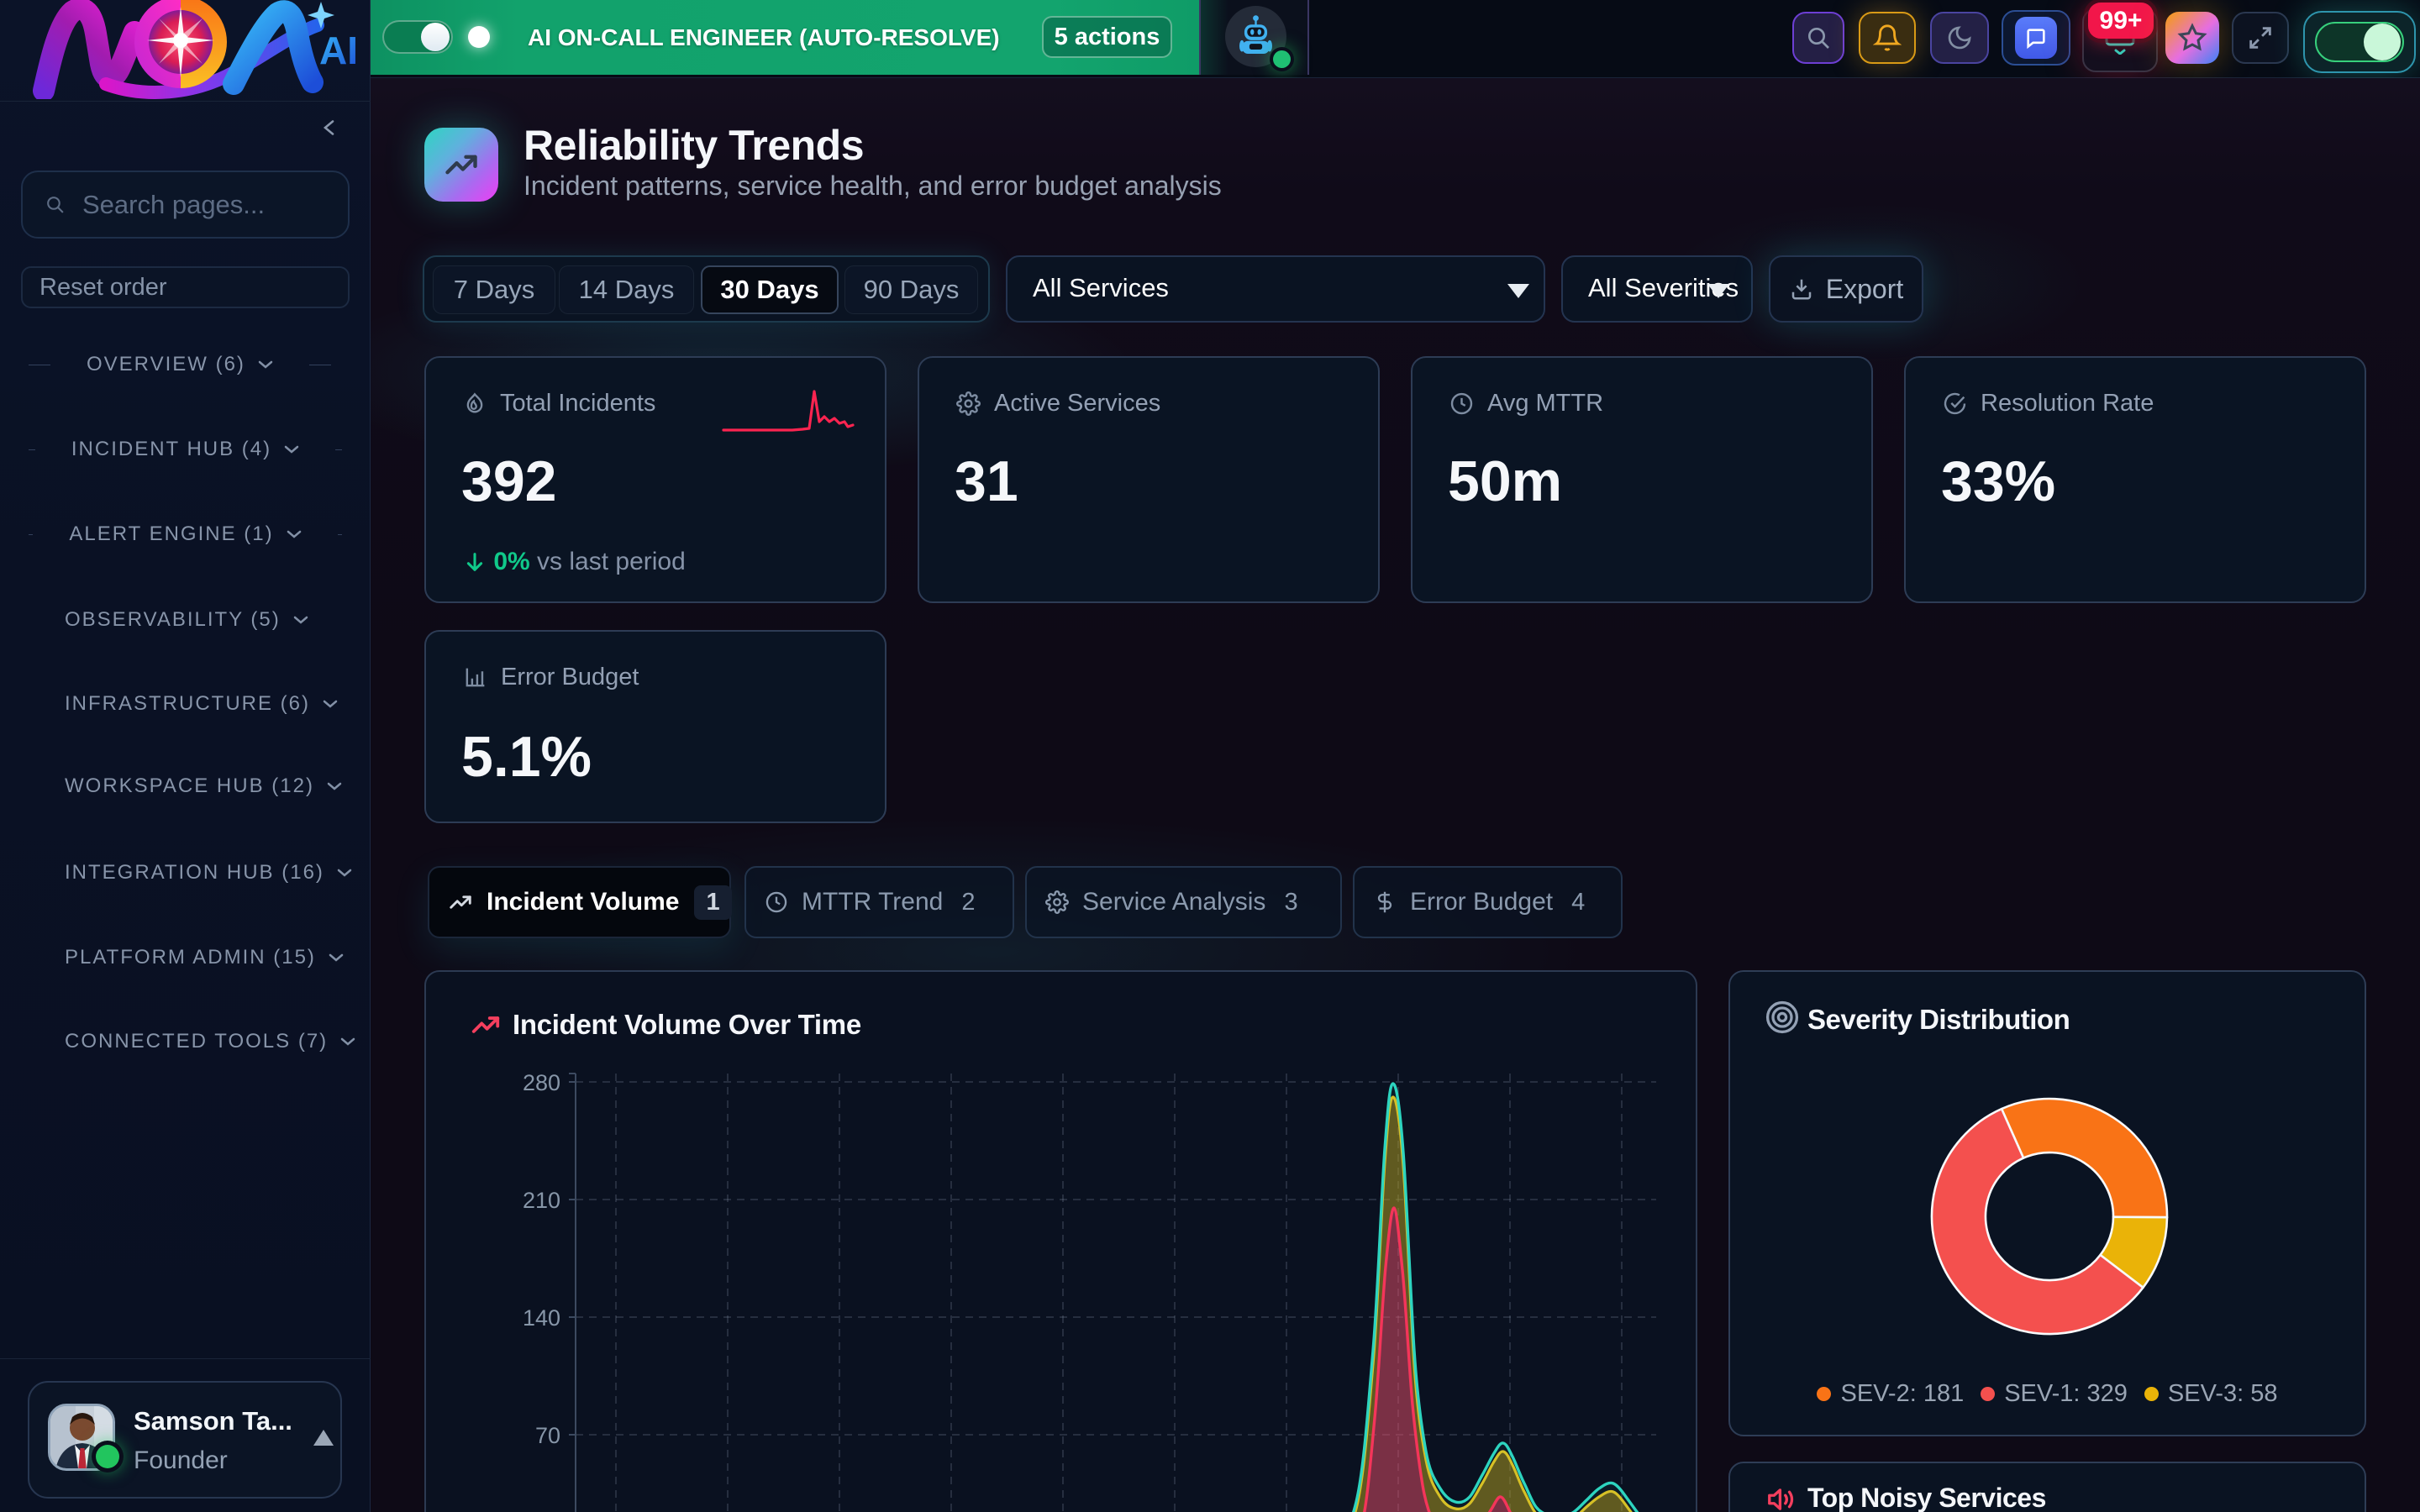 This screenshot has height=1512, width=2420. I want to click on svg-text: 280, so click(541, 1082).